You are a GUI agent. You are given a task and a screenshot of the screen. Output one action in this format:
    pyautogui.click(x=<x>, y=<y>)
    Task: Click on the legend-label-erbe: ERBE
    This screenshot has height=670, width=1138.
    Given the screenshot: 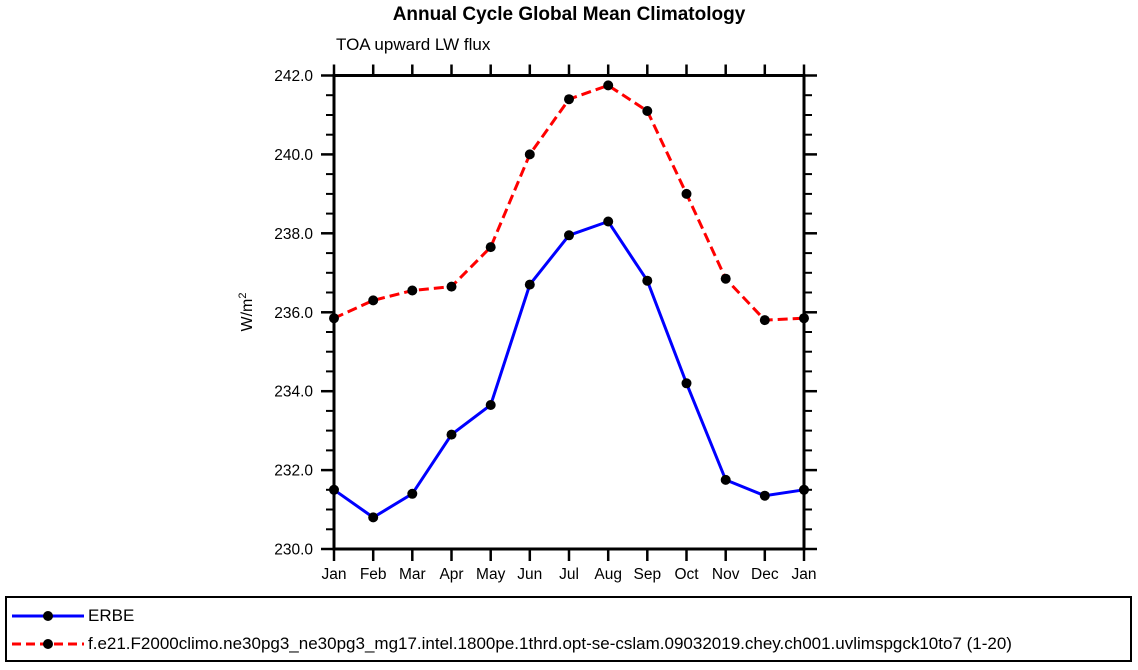 What is the action you would take?
    pyautogui.click(x=111, y=615)
    